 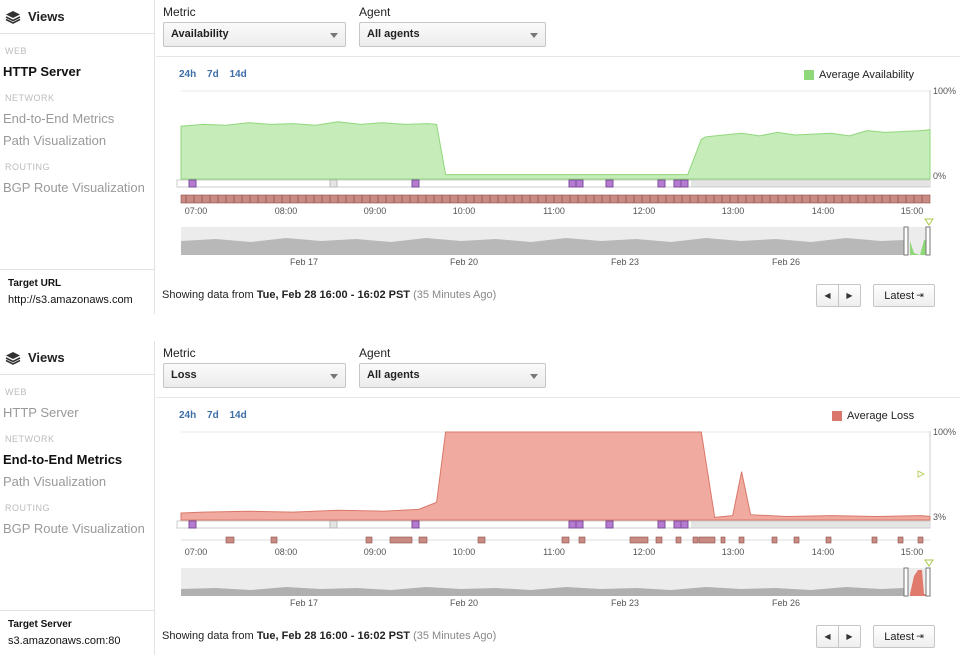 I want to click on metric-select: Availability, so click(x=254, y=34).